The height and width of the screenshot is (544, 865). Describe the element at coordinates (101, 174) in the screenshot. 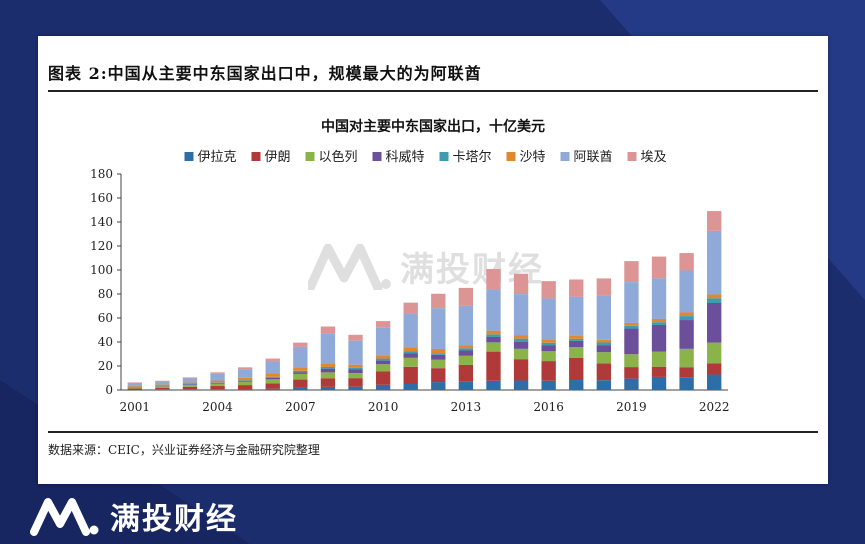

I see `y-tick-label: 180` at that location.